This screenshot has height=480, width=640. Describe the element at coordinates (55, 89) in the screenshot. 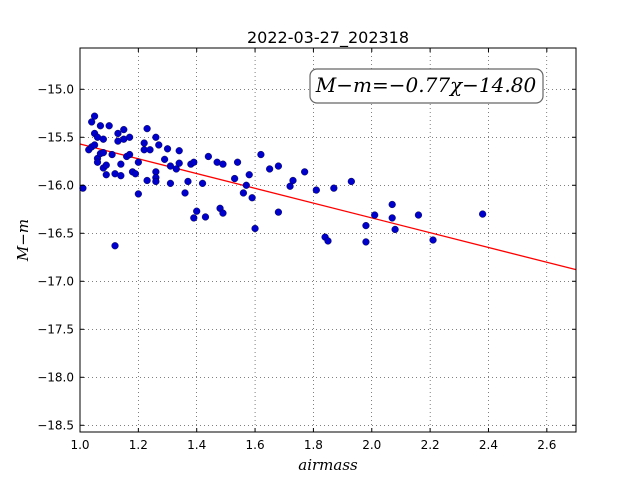

I see `y-tick-label: −15.0` at that location.